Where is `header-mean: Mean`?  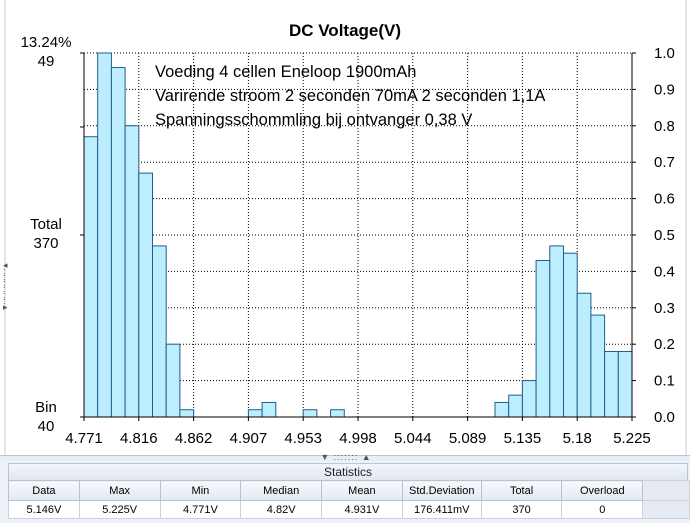
header-mean: Mean is located at coordinates (362, 490).